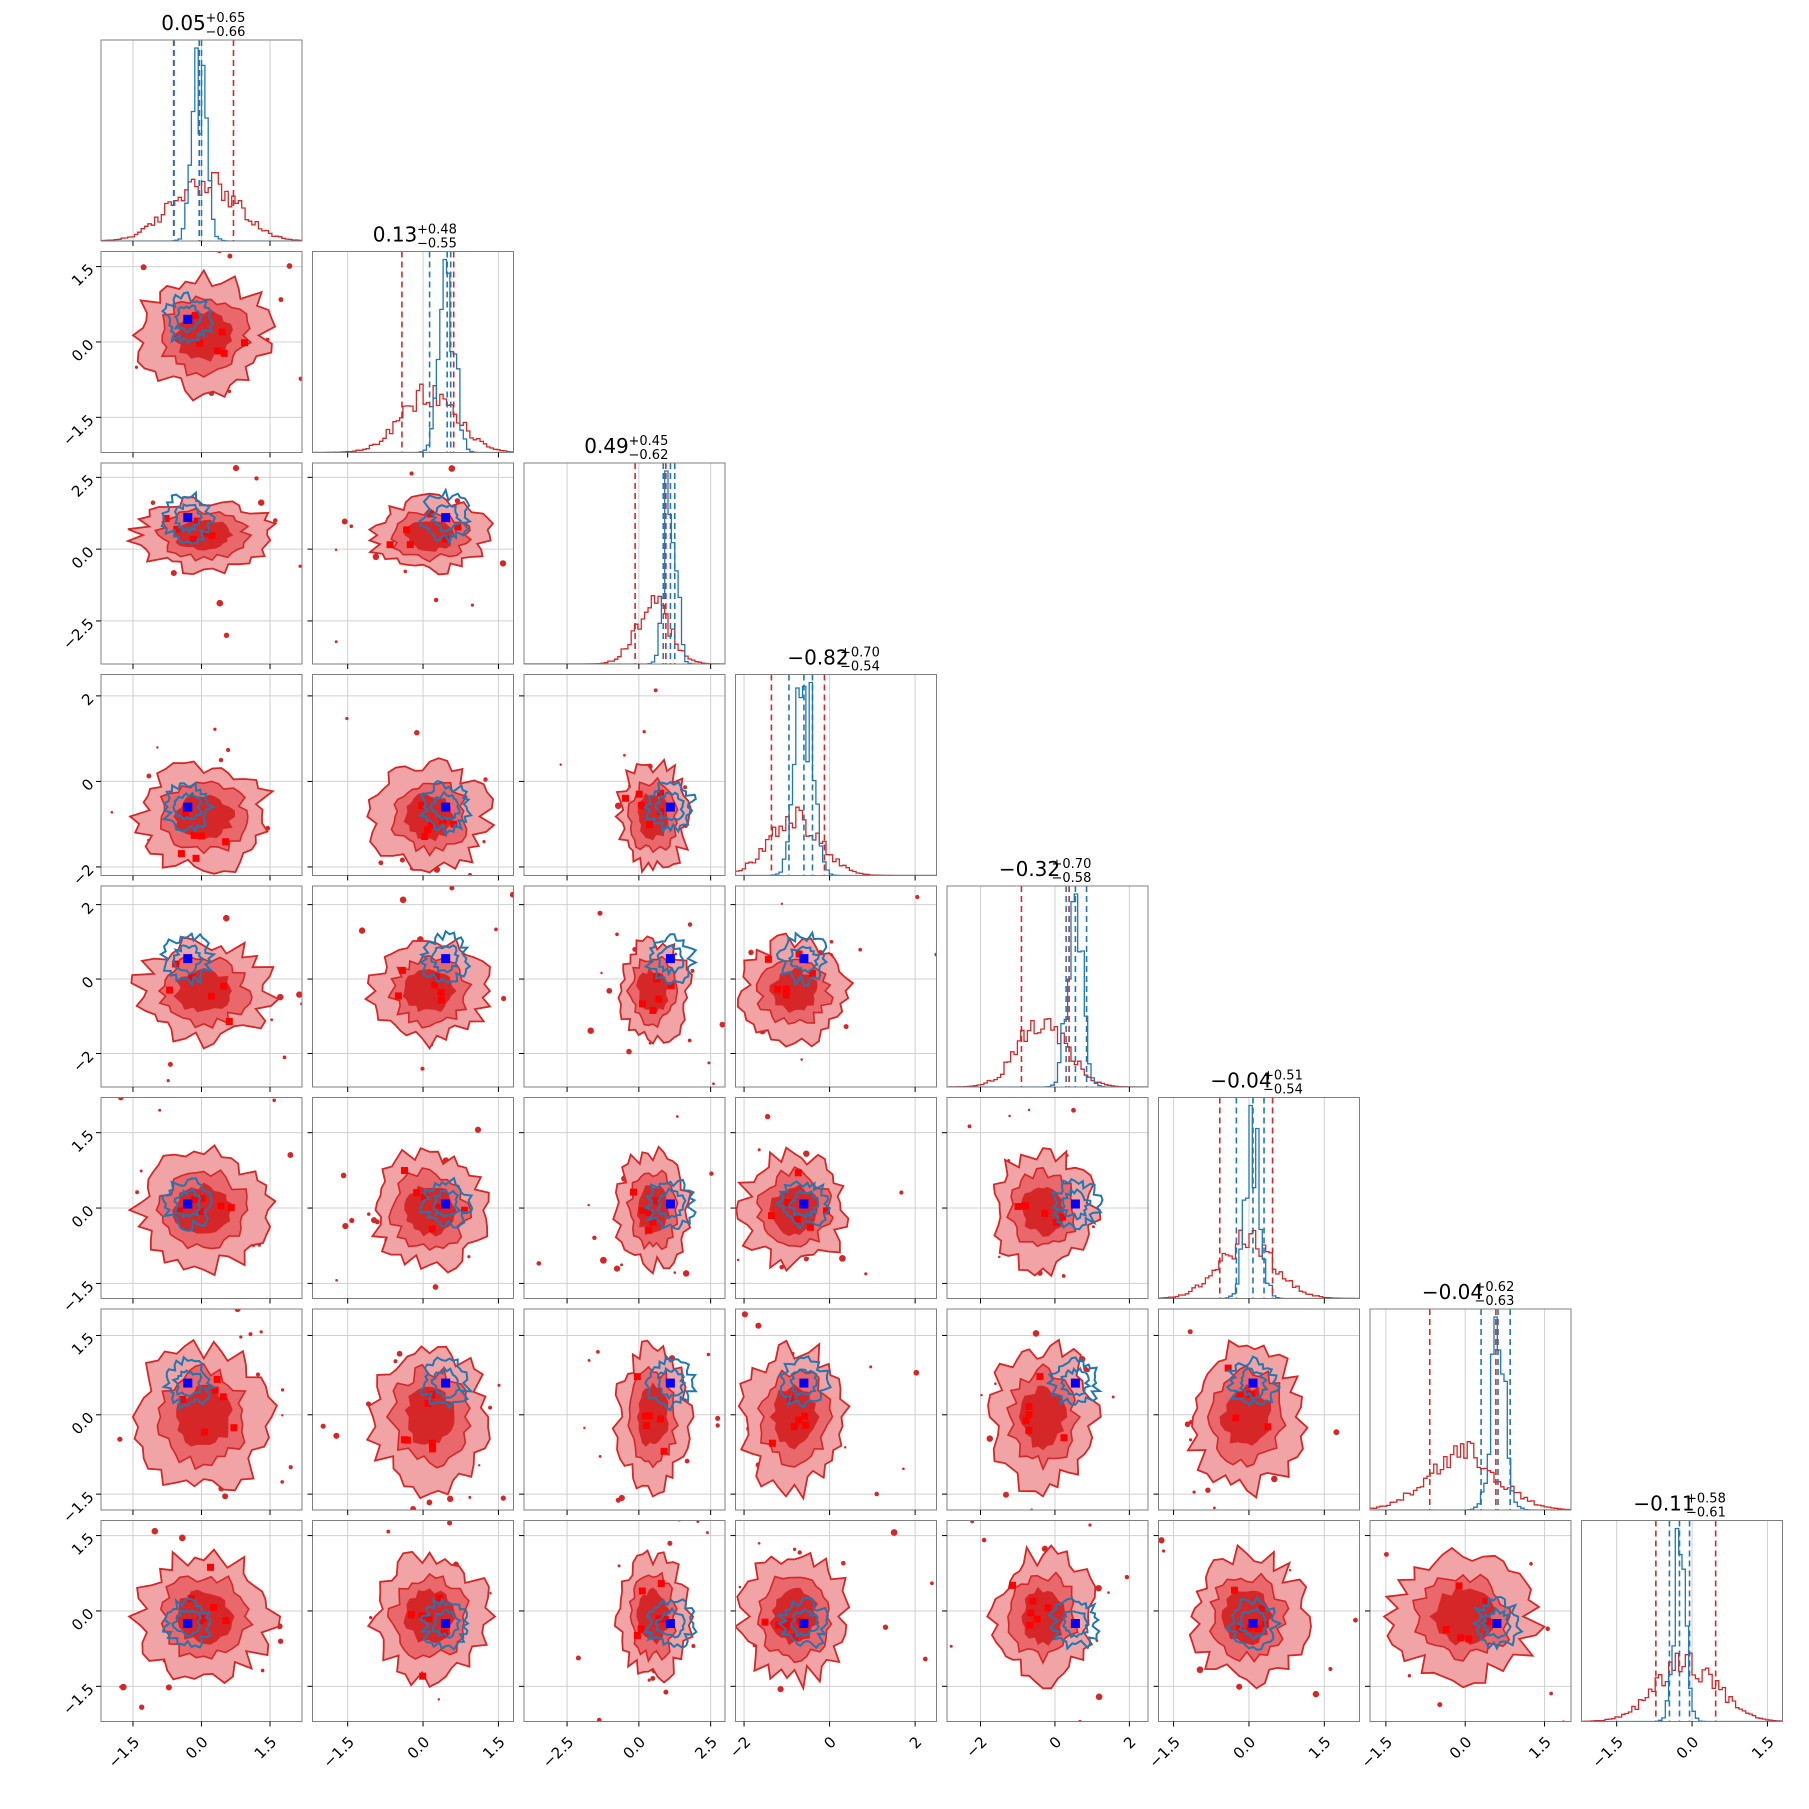 This screenshot has height=1809, width=1809. I want to click on panel-title-2: 0.49, so click(606, 446).